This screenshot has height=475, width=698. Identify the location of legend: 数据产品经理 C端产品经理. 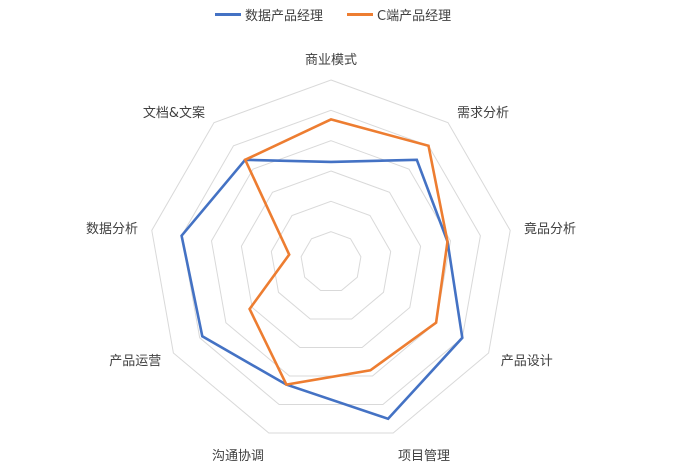
(349, 14).